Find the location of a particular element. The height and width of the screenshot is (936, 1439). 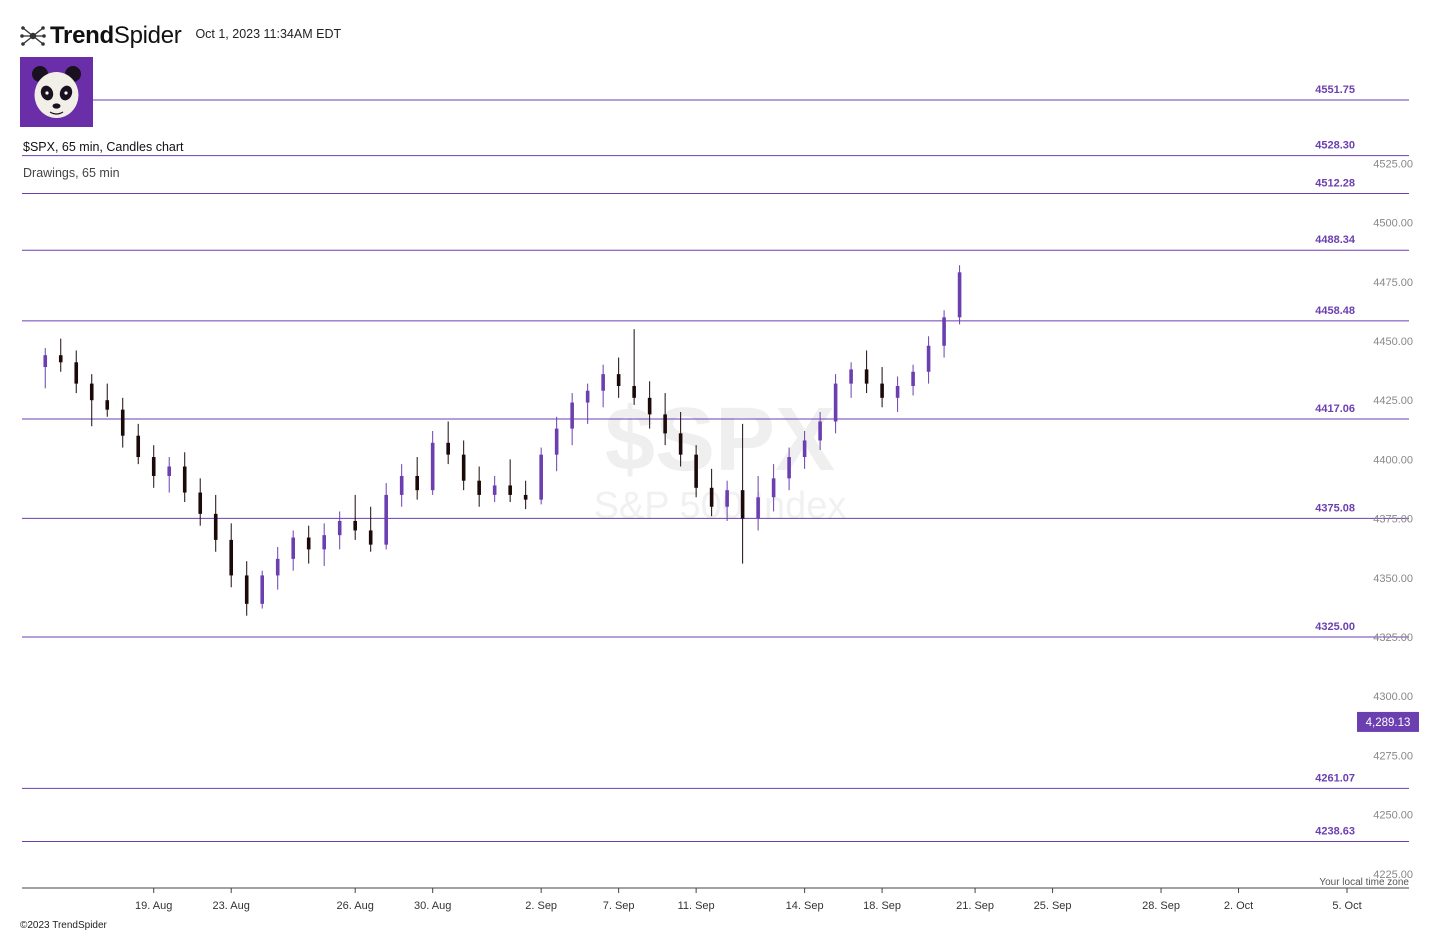

x-tick-label: 28. Sep is located at coordinates (1161, 906).